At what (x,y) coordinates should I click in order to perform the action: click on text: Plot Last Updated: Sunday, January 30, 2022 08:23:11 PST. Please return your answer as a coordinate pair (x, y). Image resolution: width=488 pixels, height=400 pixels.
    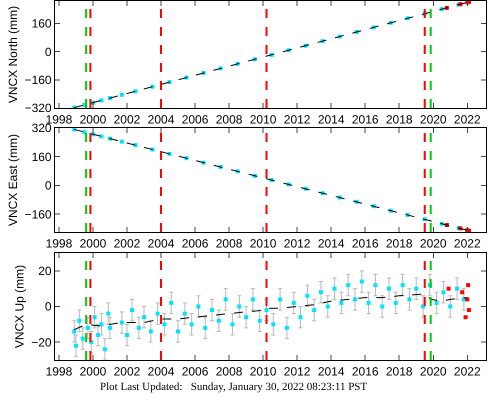
    Looking at the image, I should click on (234, 387).